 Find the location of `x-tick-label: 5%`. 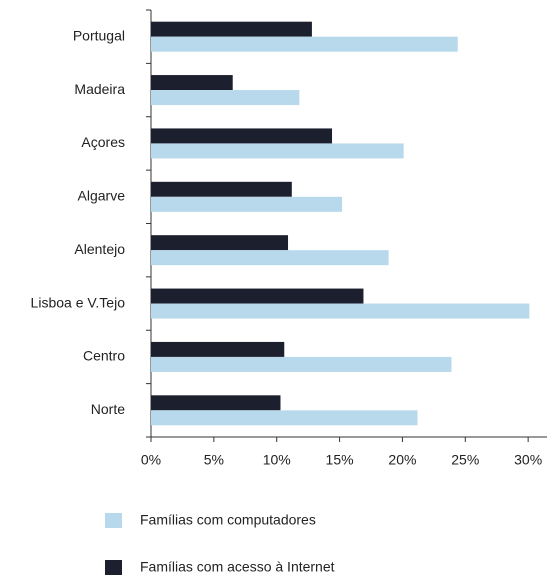

x-tick-label: 5% is located at coordinates (214, 460).